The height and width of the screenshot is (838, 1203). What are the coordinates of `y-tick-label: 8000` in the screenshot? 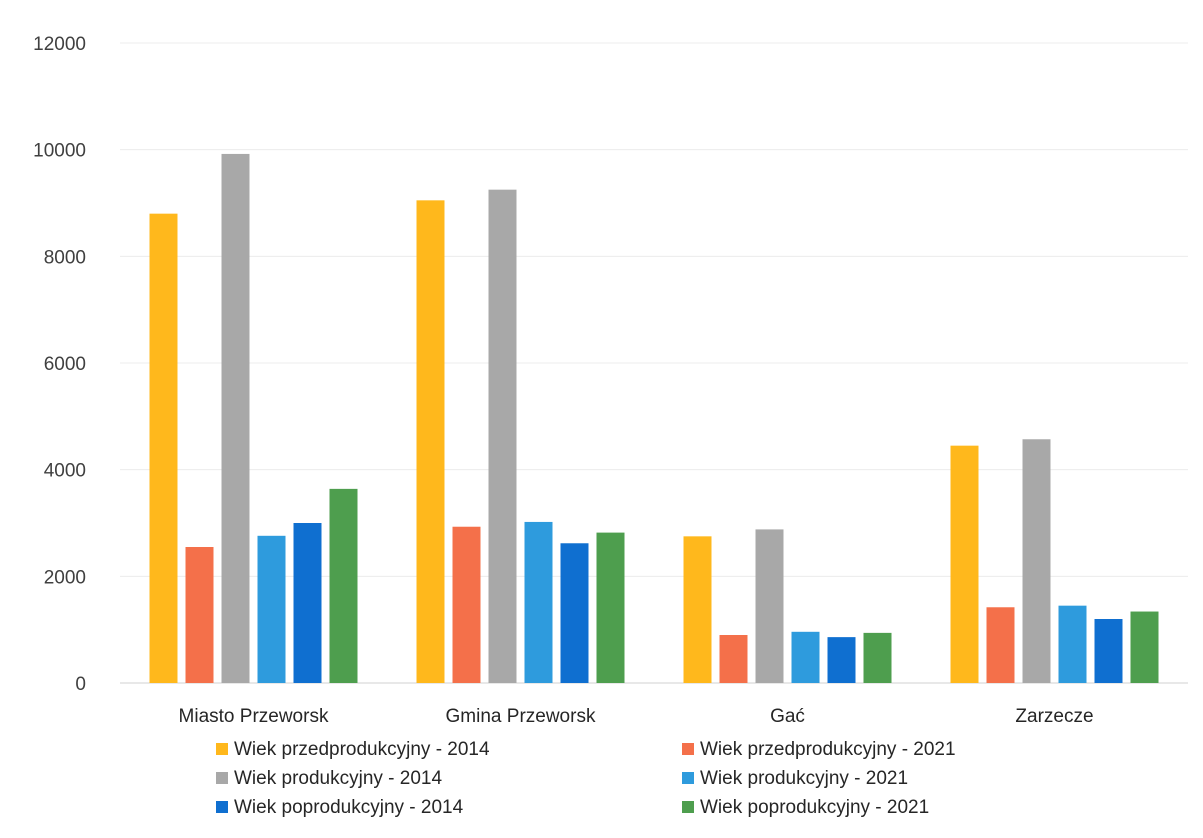 It's located at (65, 257).